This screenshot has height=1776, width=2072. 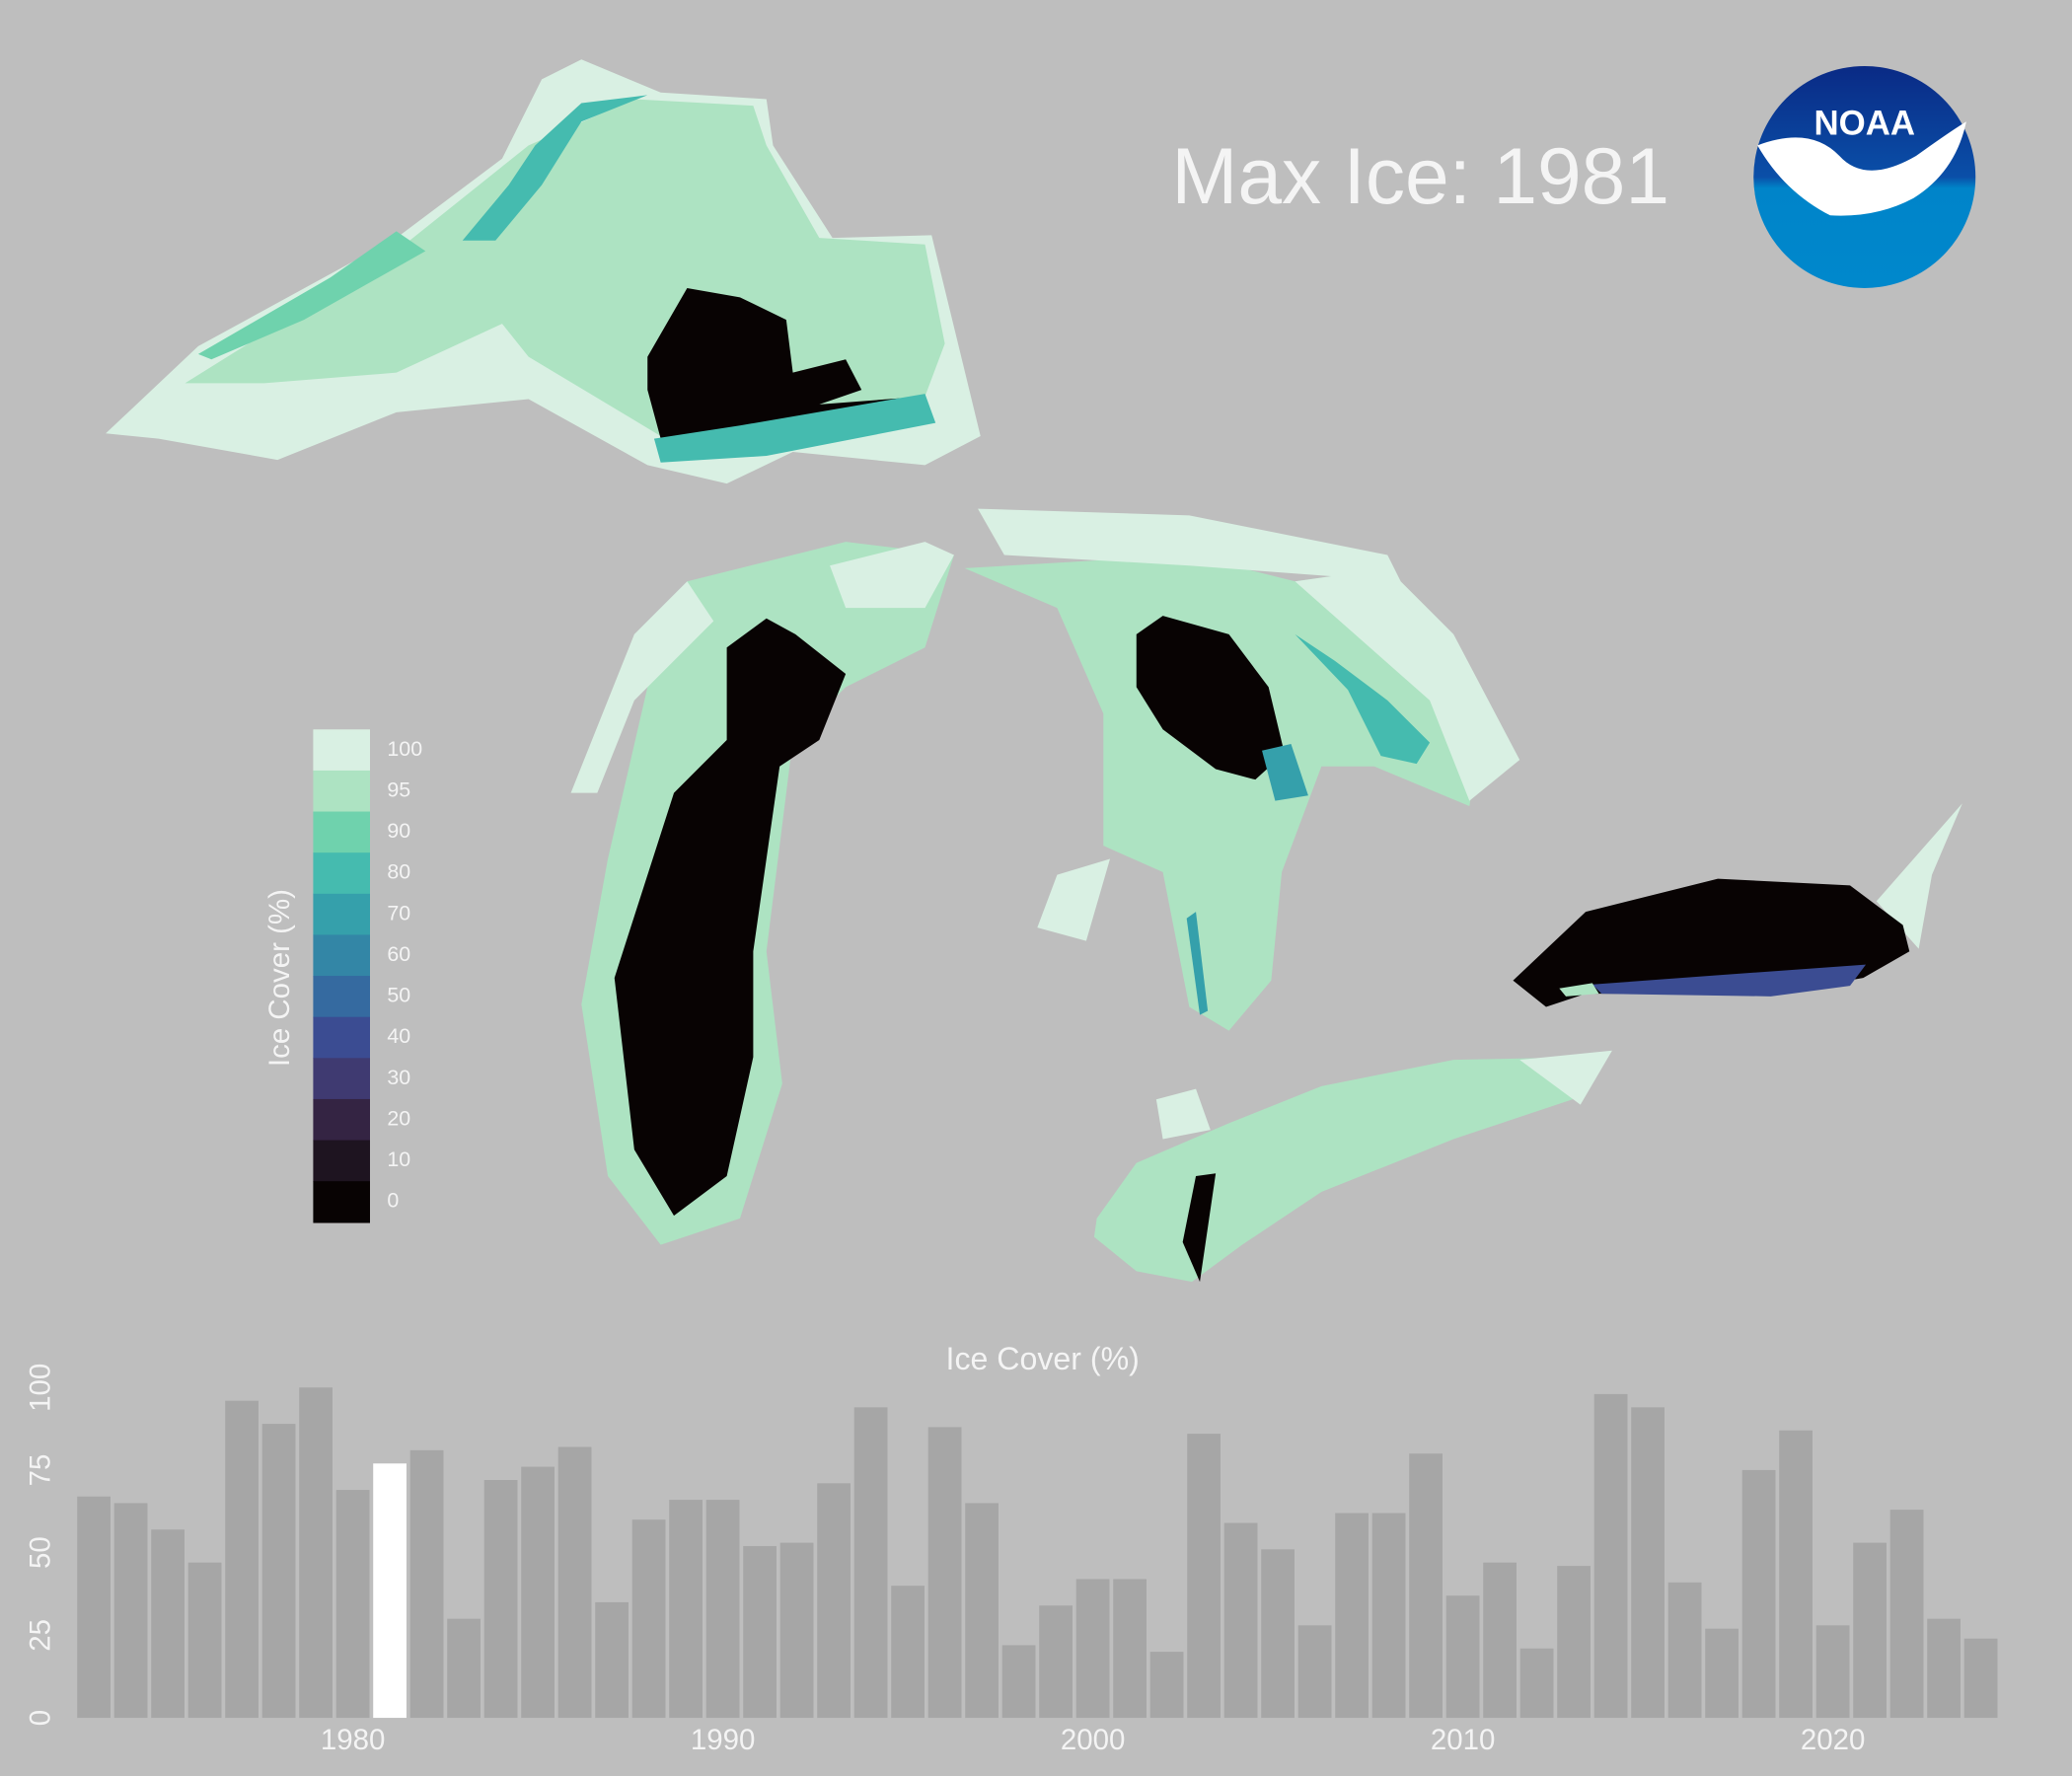 What do you see at coordinates (41, 1552) in the screenshot?
I see `y-tick-label: 50` at bounding box center [41, 1552].